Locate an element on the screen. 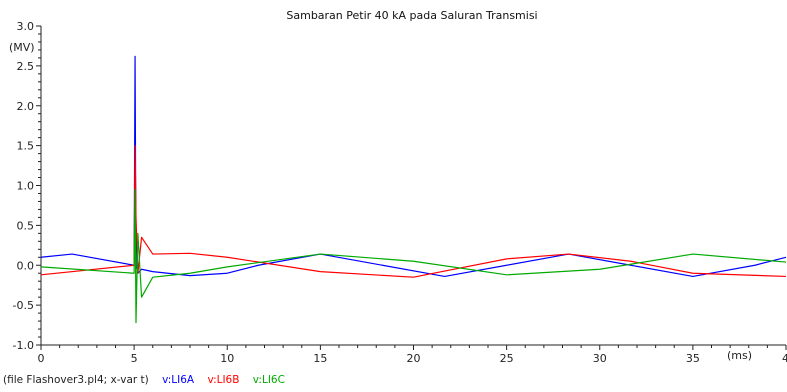 The image size is (787, 392). y-tick-label: 1.5 is located at coordinates (26, 146).